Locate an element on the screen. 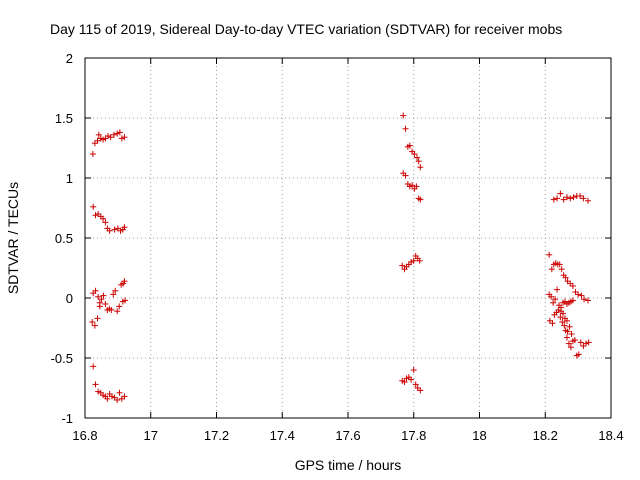 The width and height of the screenshot is (640, 480). y-tick-label: 1.5 is located at coordinates (64, 118).